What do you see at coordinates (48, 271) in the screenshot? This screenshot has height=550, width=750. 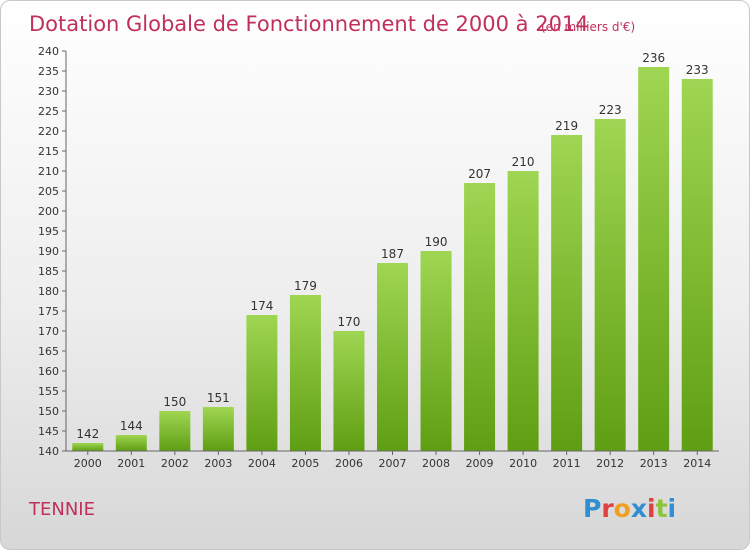 I see `y-tick-label: 185` at bounding box center [48, 271].